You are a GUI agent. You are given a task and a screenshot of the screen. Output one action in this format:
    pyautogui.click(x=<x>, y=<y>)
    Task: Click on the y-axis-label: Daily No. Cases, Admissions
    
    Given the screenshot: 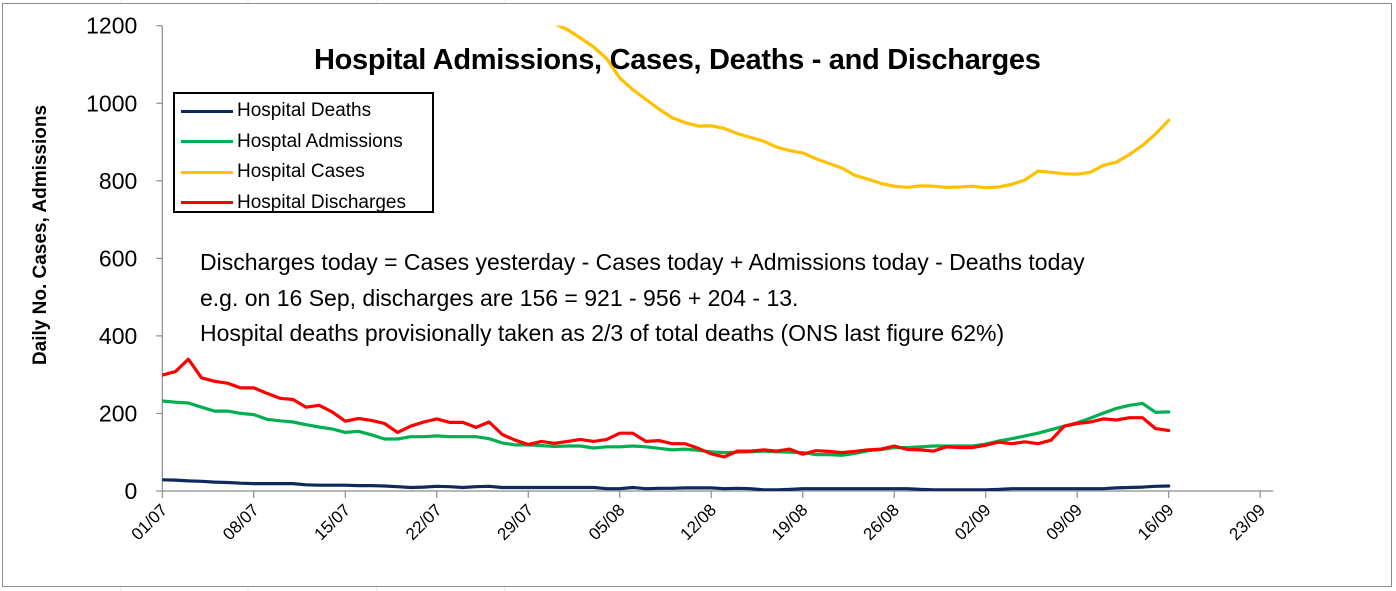 What is the action you would take?
    pyautogui.click(x=40, y=235)
    